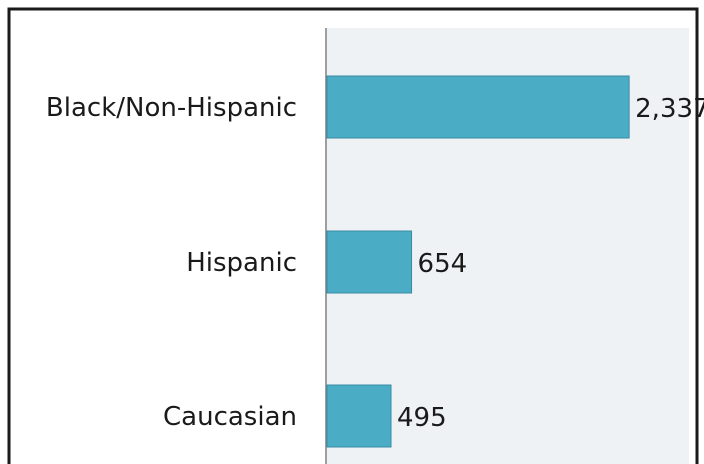 The height and width of the screenshot is (464, 704). What do you see at coordinates (171, 108) in the screenshot?
I see `category-label-0: Black/Non-Hispanic` at bounding box center [171, 108].